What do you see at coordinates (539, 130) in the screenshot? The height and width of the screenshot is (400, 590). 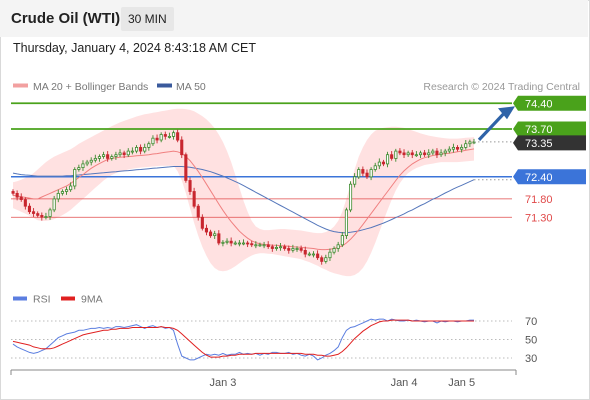 I see `price-label-73.70: 73.70` at bounding box center [539, 130].